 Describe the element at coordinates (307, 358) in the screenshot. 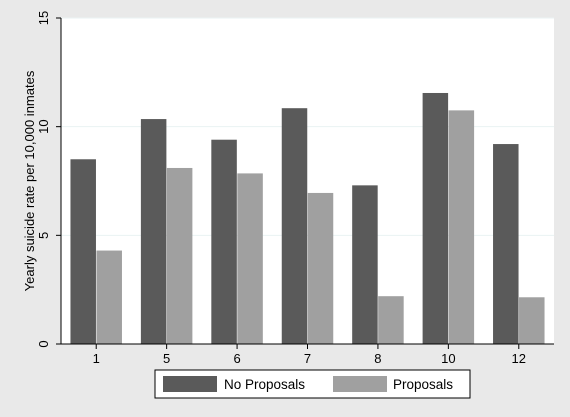

I see `x-tick-label: 7` at that location.